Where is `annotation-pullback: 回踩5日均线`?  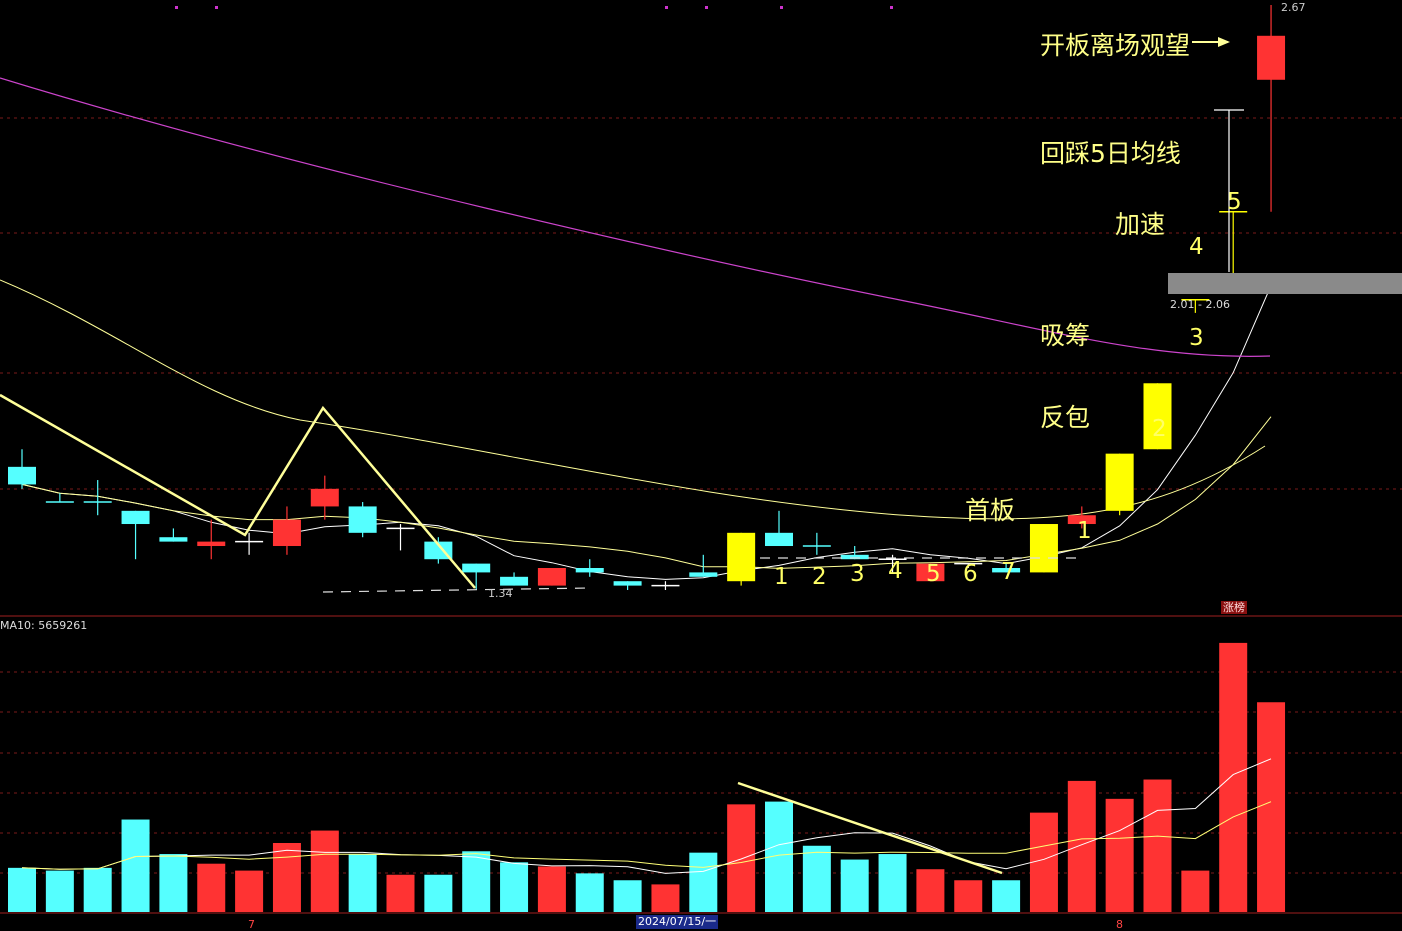 annotation-pullback: 回踩5日均线 is located at coordinates (1110, 153).